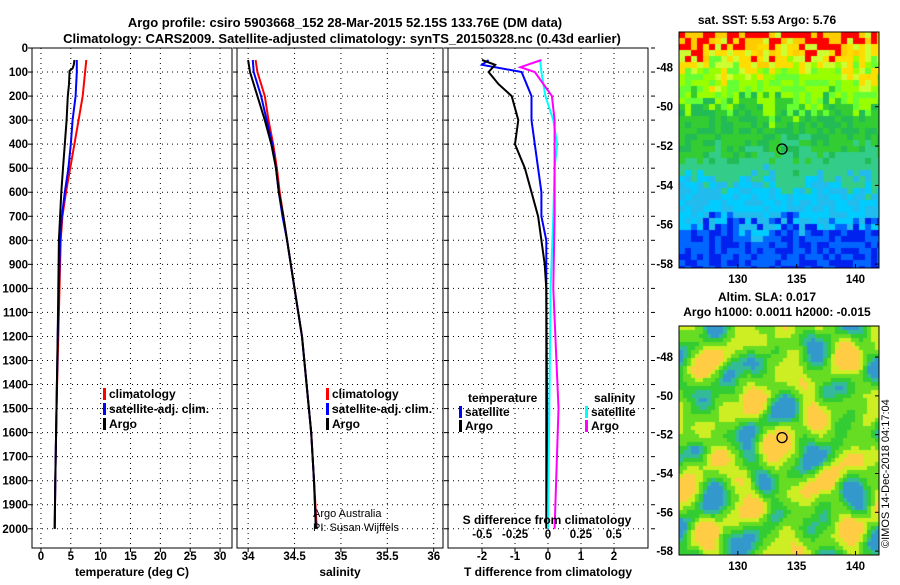 The height and width of the screenshot is (585, 900). What do you see at coordinates (18, 145) in the screenshot?
I see `y-tick-label: 400` at bounding box center [18, 145].